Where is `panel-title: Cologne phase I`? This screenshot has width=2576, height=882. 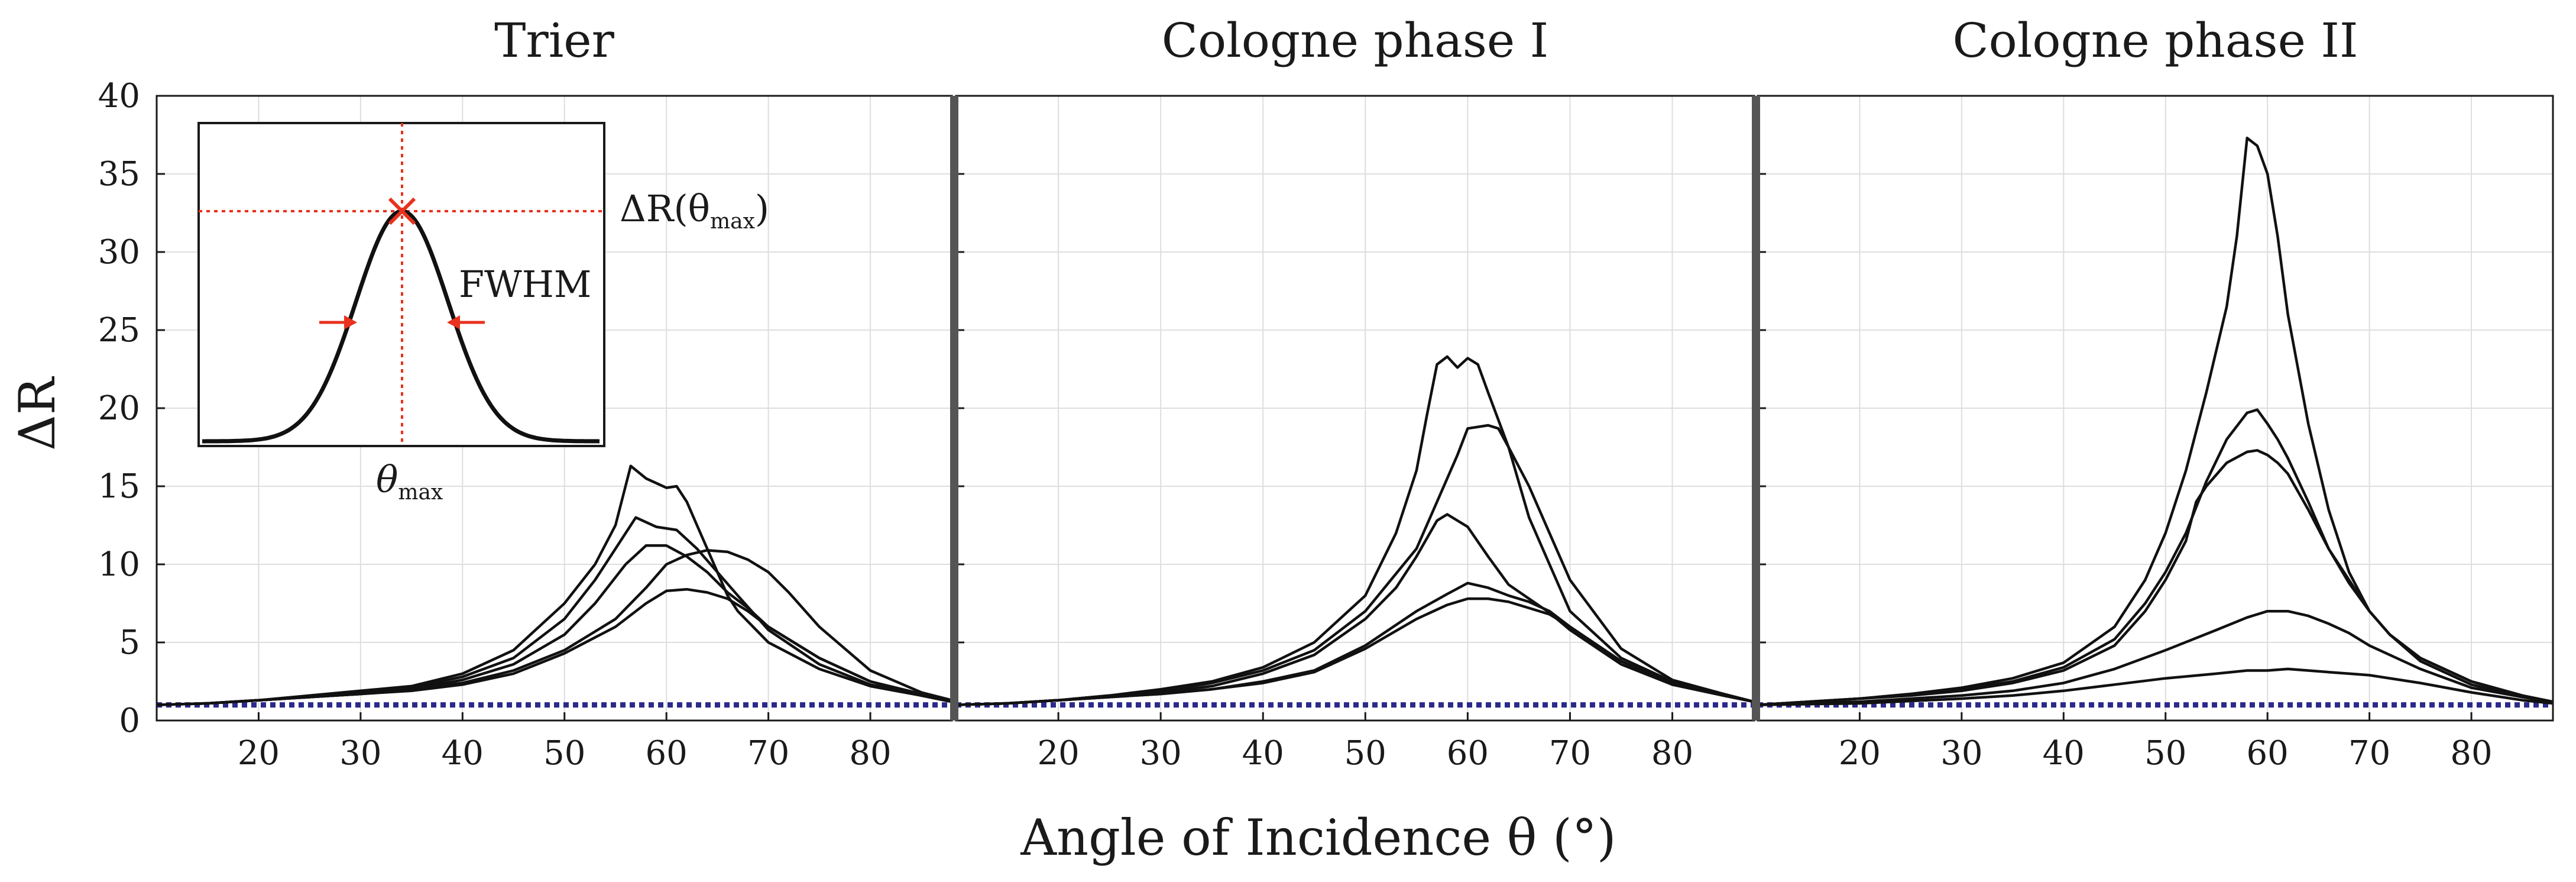 panel-title: Cologne phase I is located at coordinates (1355, 40).